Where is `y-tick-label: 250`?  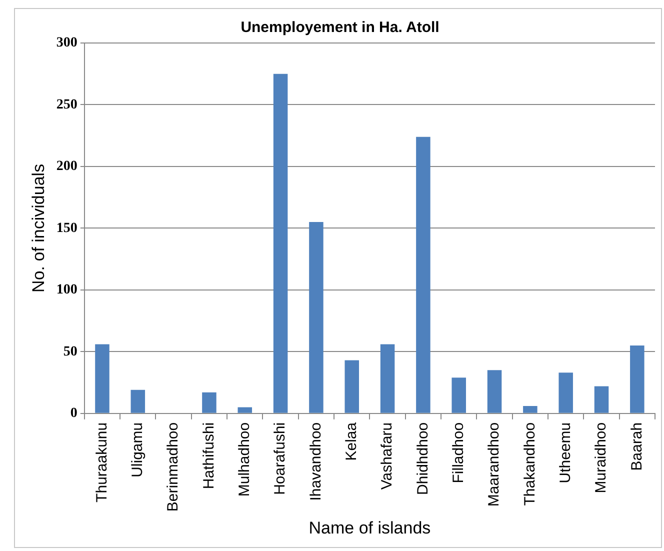 y-tick-label: 250 is located at coordinates (67, 104).